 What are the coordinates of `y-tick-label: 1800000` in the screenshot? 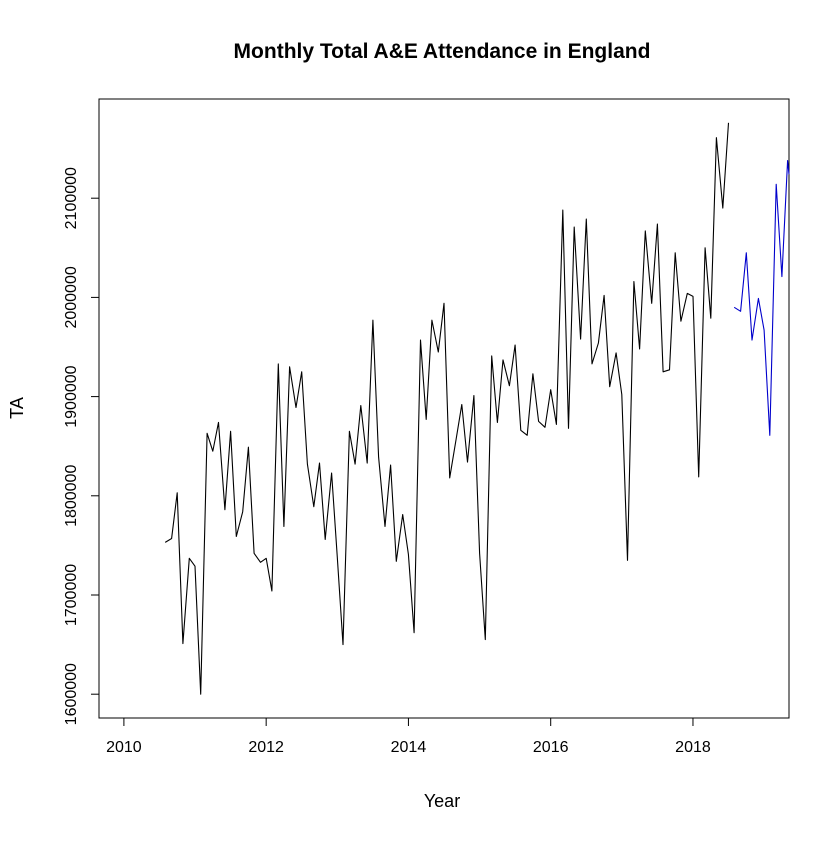 It's located at (71, 496).